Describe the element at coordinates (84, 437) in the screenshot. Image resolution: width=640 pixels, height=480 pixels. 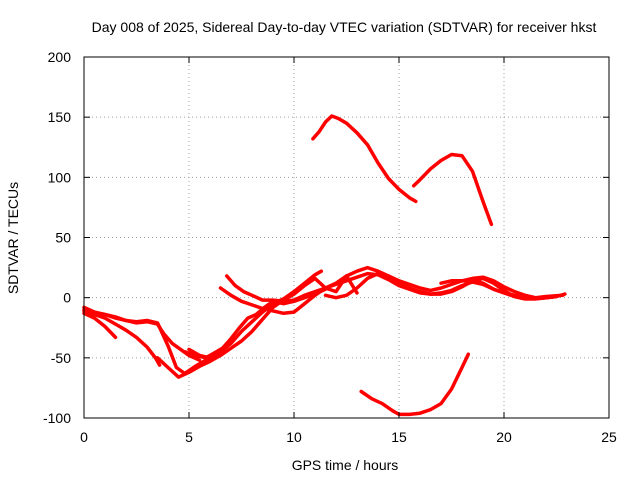
I see `x-tick-label: 0` at that location.